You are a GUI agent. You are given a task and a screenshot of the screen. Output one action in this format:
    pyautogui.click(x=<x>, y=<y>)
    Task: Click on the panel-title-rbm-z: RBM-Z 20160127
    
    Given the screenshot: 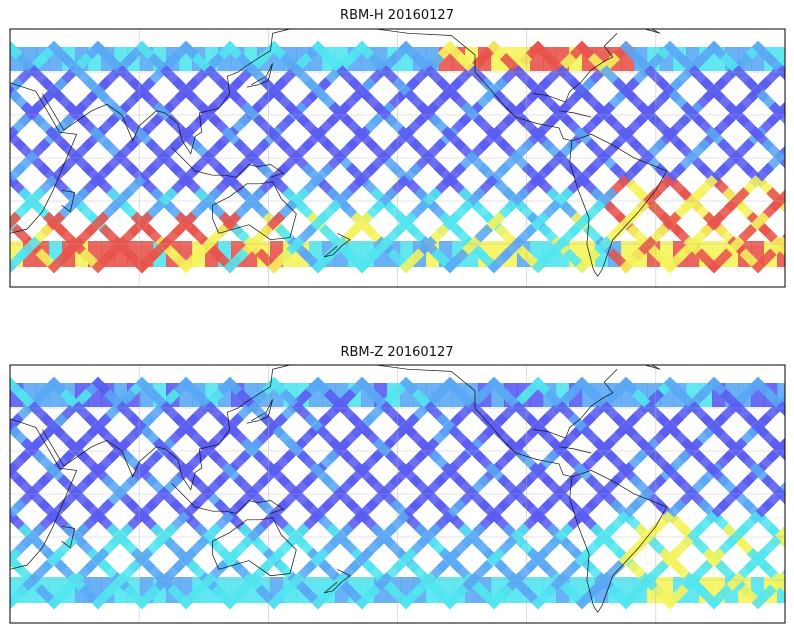 What is the action you would take?
    pyautogui.click(x=397, y=352)
    